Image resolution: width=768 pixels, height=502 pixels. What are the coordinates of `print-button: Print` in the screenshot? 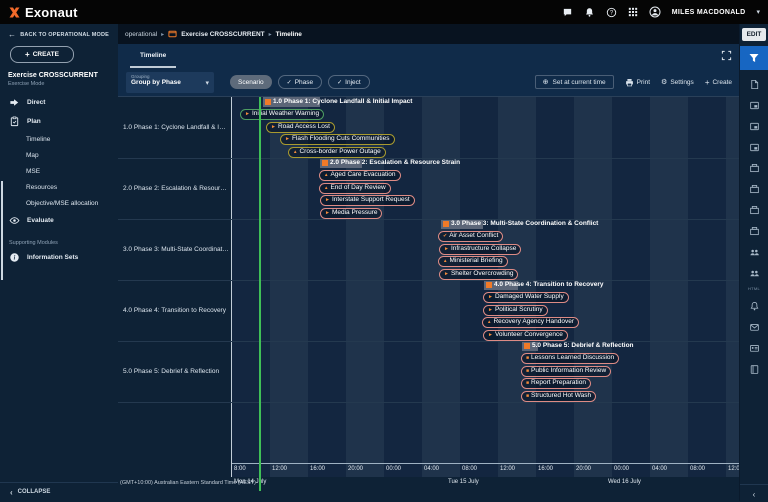 It's located at (637, 82).